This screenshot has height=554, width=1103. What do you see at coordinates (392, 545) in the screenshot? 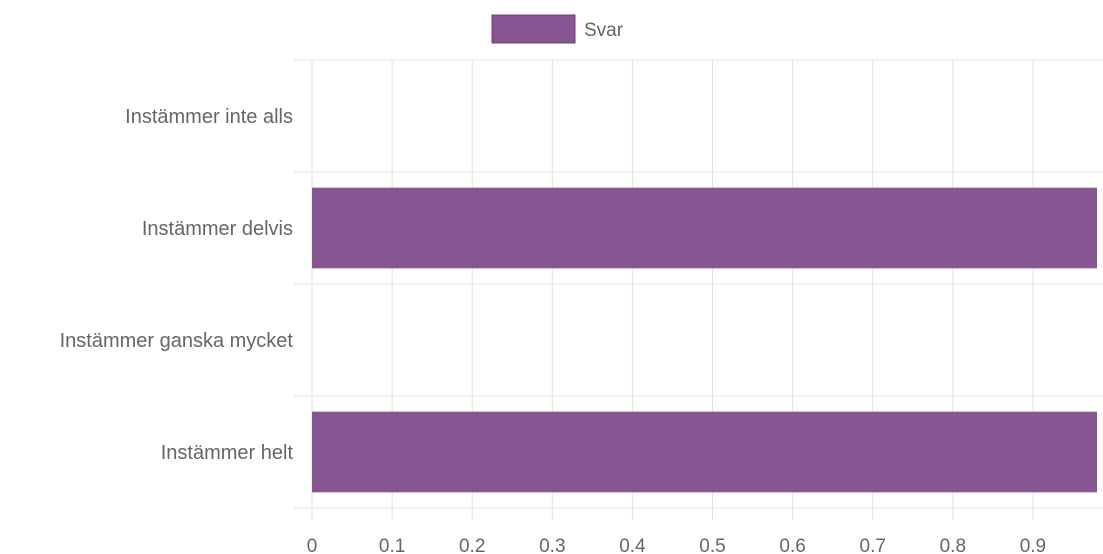
I see `x-tick-label: 0.1` at bounding box center [392, 545].